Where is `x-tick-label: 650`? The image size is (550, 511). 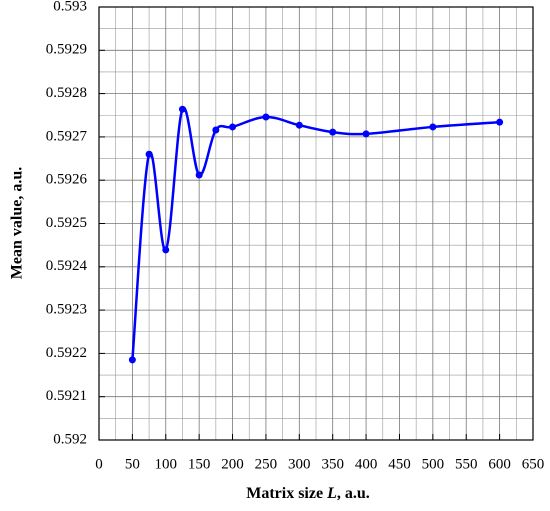 x-tick-label: 650 is located at coordinates (533, 464).